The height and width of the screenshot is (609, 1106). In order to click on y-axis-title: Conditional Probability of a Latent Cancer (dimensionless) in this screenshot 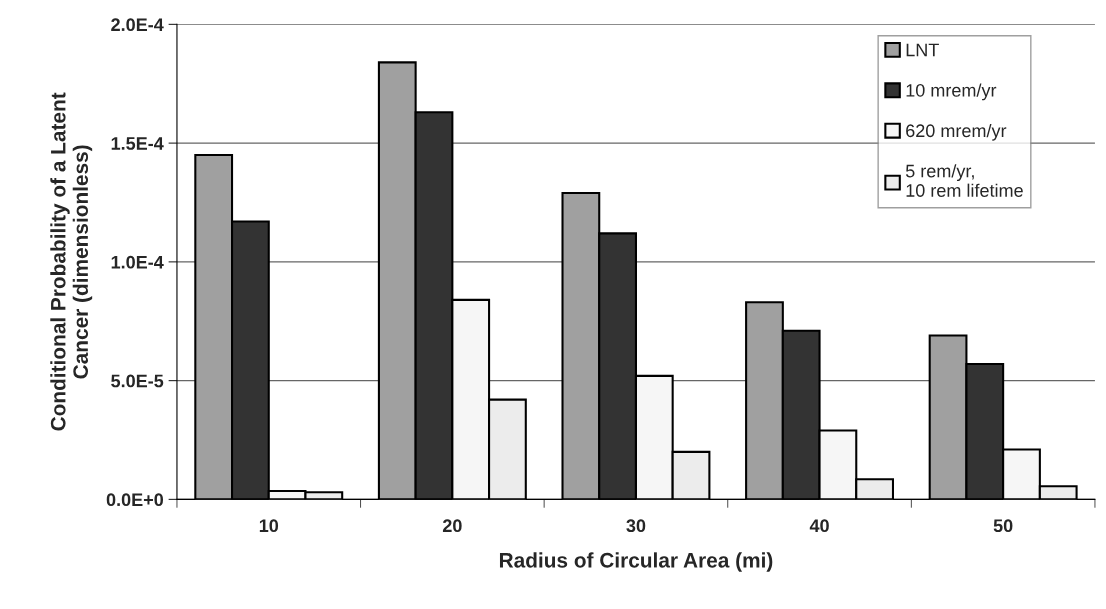, I will do `click(71, 261)`.